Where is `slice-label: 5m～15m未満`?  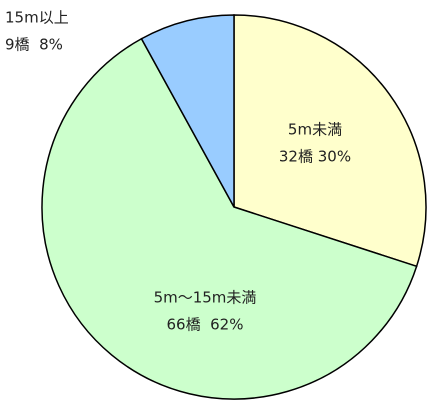 slice-label: 5m～15m未満 is located at coordinates (205, 298).